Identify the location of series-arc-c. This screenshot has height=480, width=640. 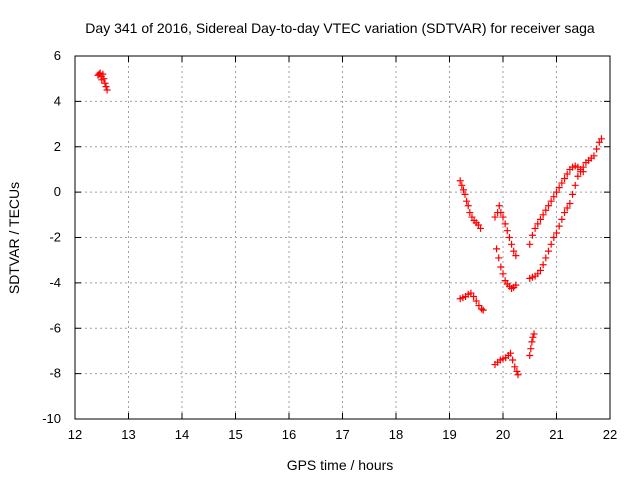
(471, 301).